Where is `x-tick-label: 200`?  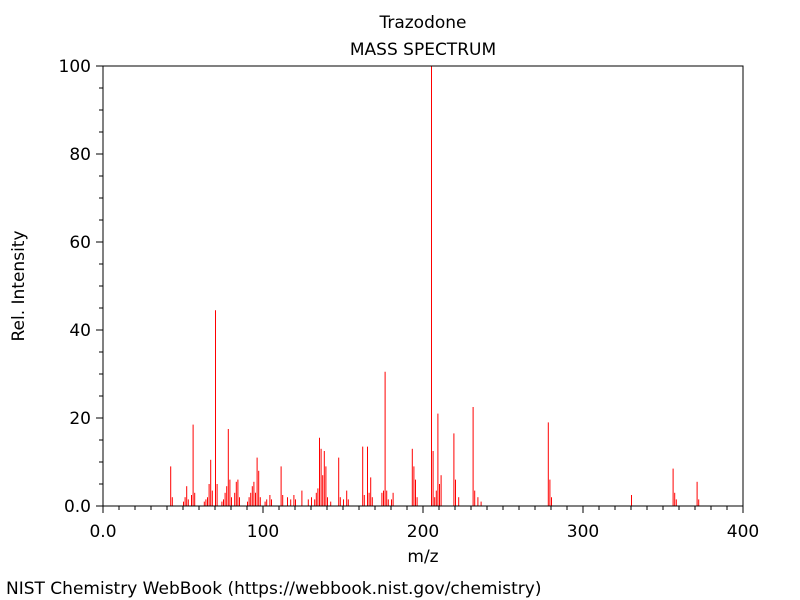 x-tick-label: 200 is located at coordinates (423, 532).